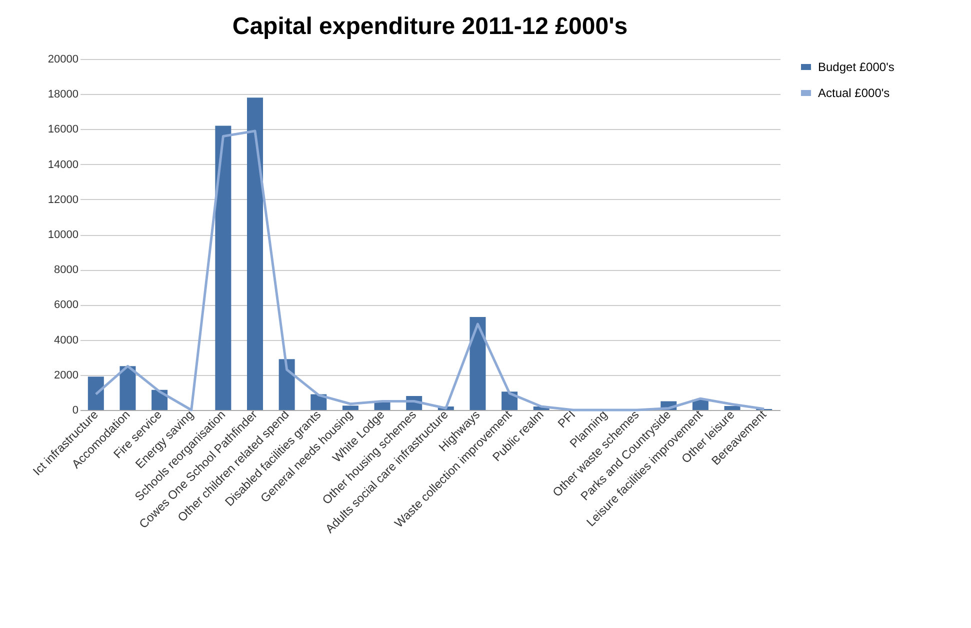 The image size is (971, 628). I want to click on y-tick-label: 18000, so click(63, 94).